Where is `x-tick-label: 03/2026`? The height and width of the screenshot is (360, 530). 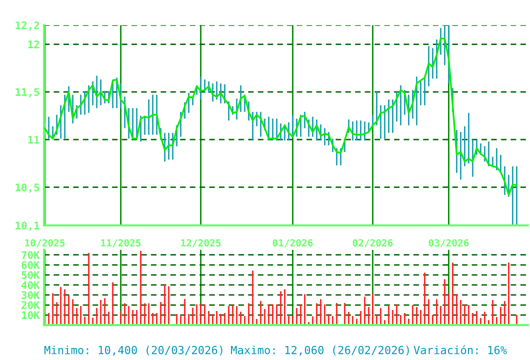
x-tick-label: 03/2026 is located at coordinates (448, 243).